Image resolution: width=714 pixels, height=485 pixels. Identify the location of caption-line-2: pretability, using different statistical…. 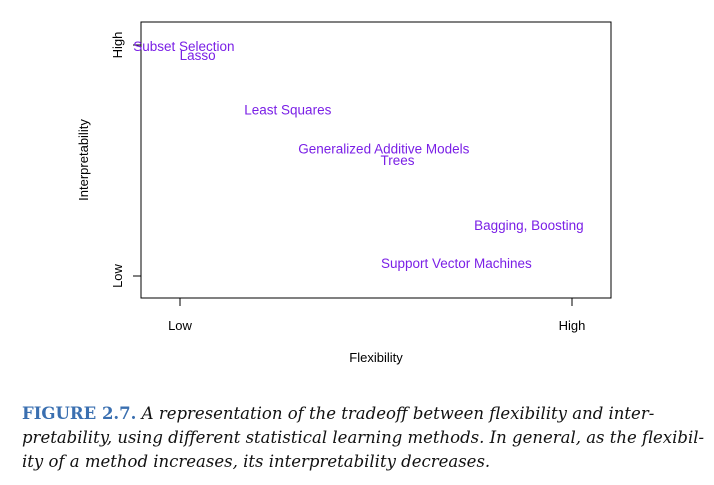
(363, 437).